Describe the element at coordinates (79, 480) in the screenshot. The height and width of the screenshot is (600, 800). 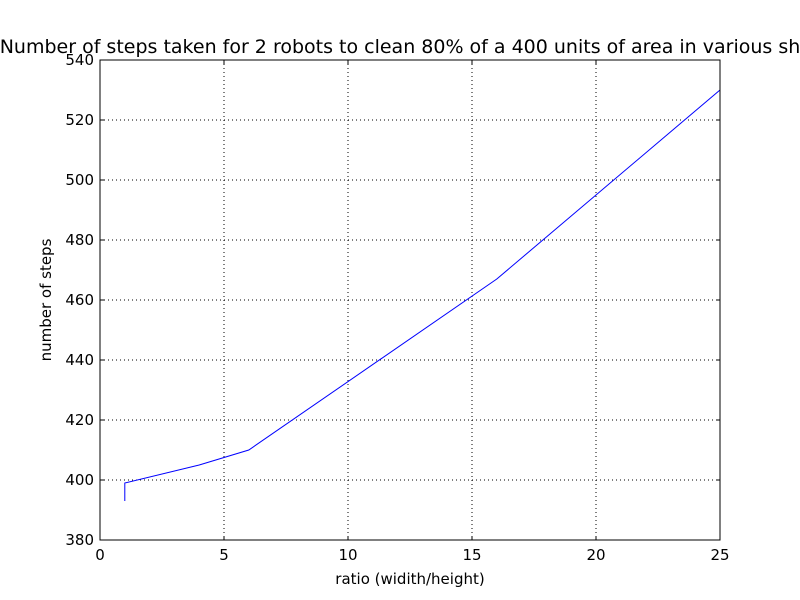
I see `y-tick-label: 400` at that location.